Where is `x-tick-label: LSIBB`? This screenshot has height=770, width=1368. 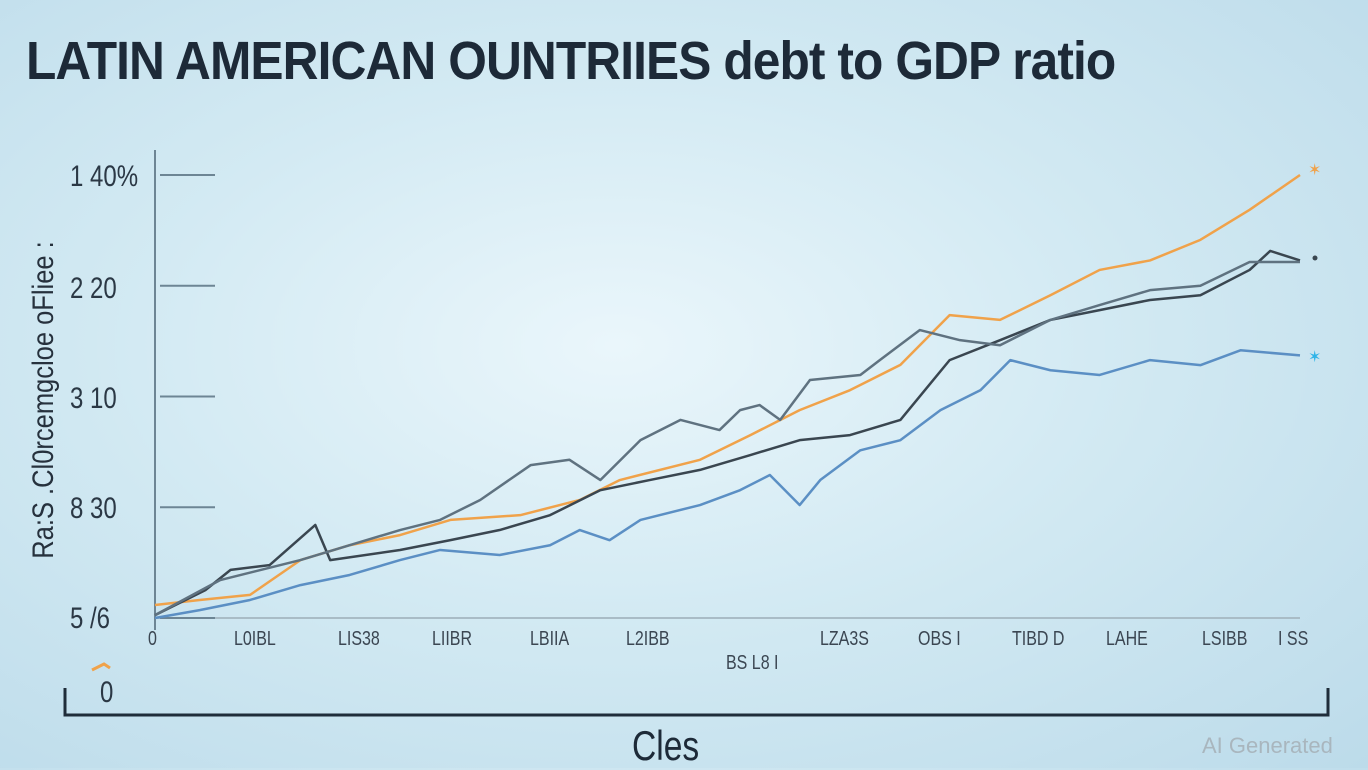 x-tick-label: LSIBB is located at coordinates (1225, 639).